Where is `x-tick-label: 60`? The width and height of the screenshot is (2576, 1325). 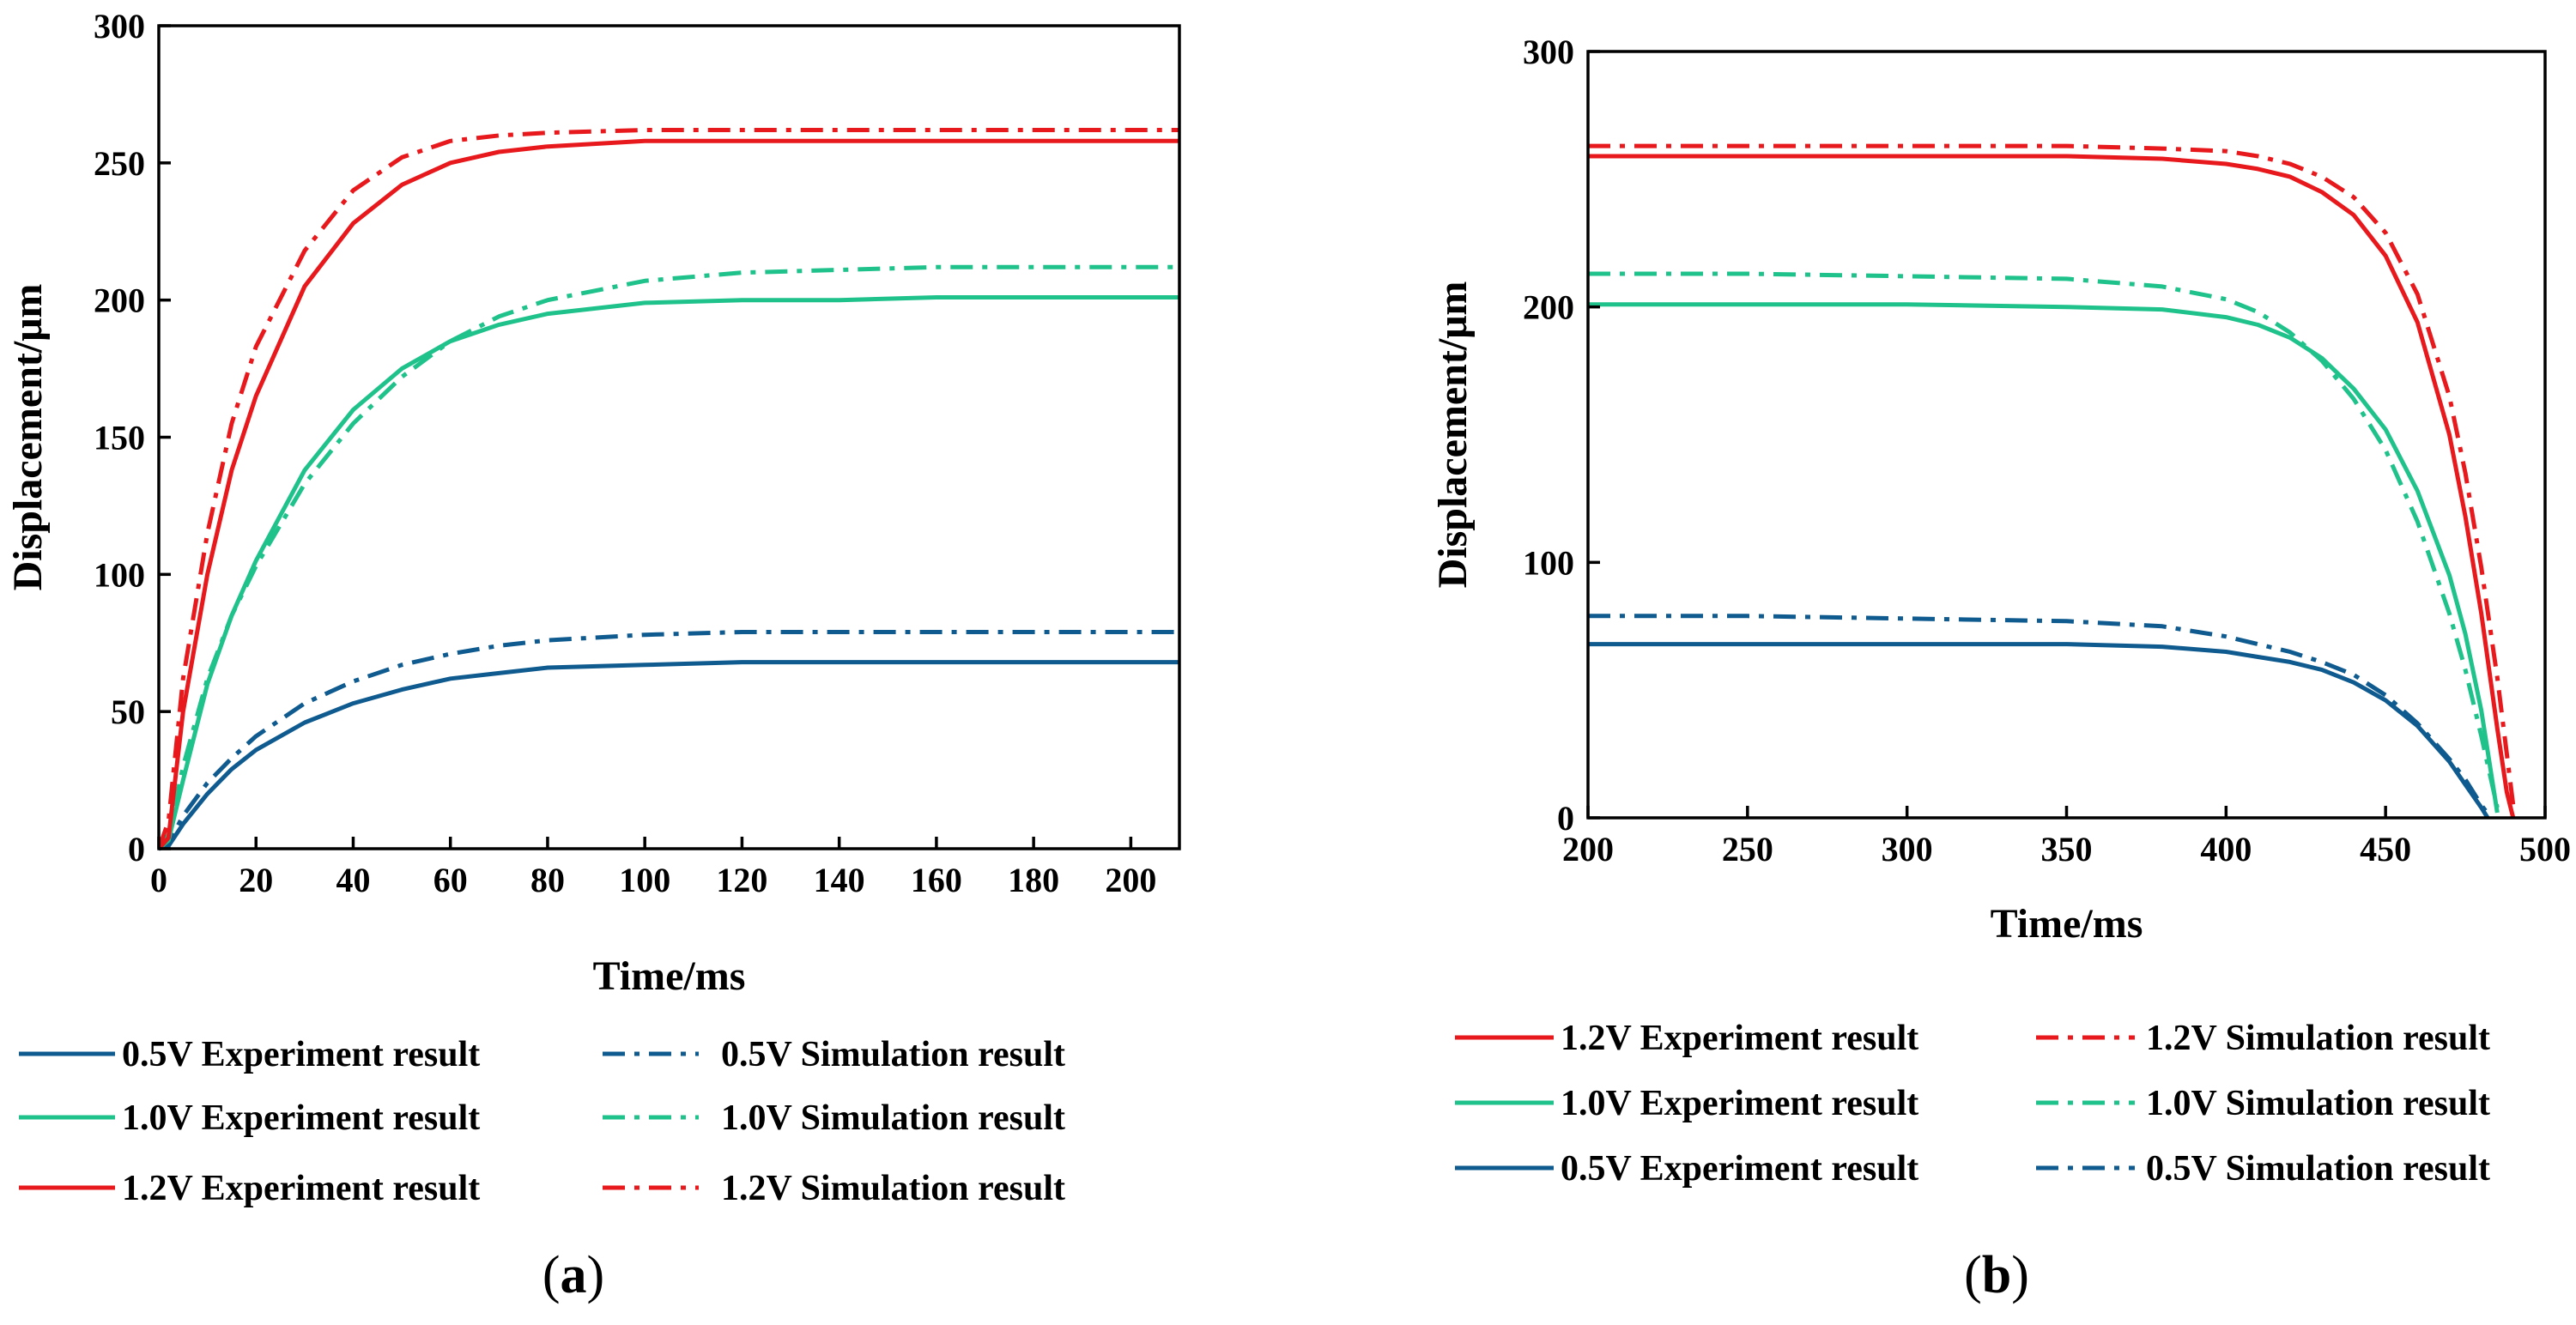 x-tick-label: 60 is located at coordinates (450, 880).